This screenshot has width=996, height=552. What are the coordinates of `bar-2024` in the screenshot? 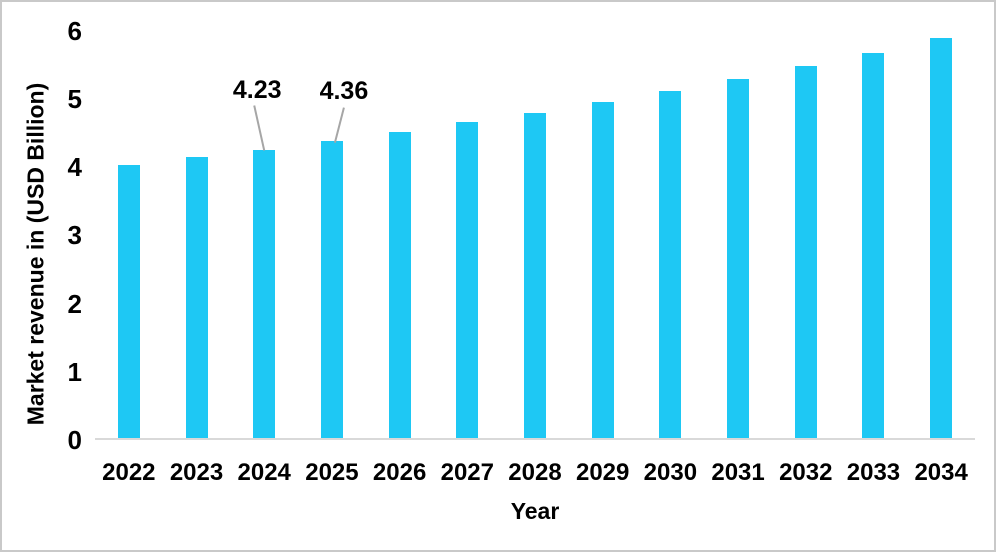 It's located at (264, 293).